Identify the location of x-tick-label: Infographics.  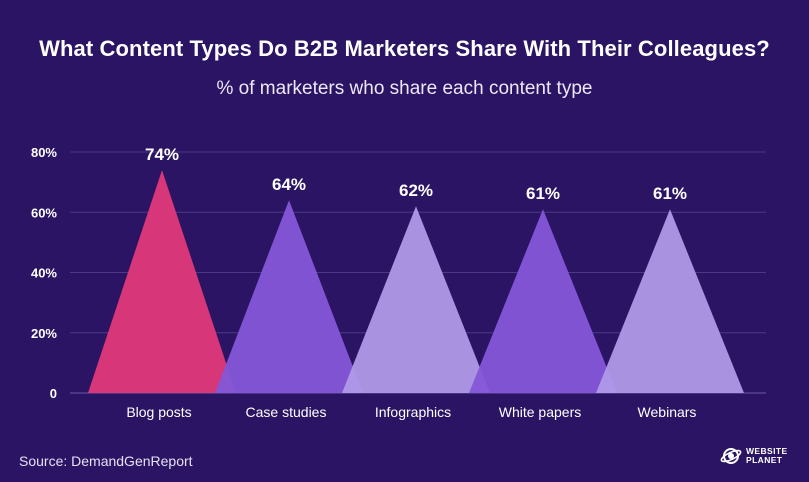
(413, 412).